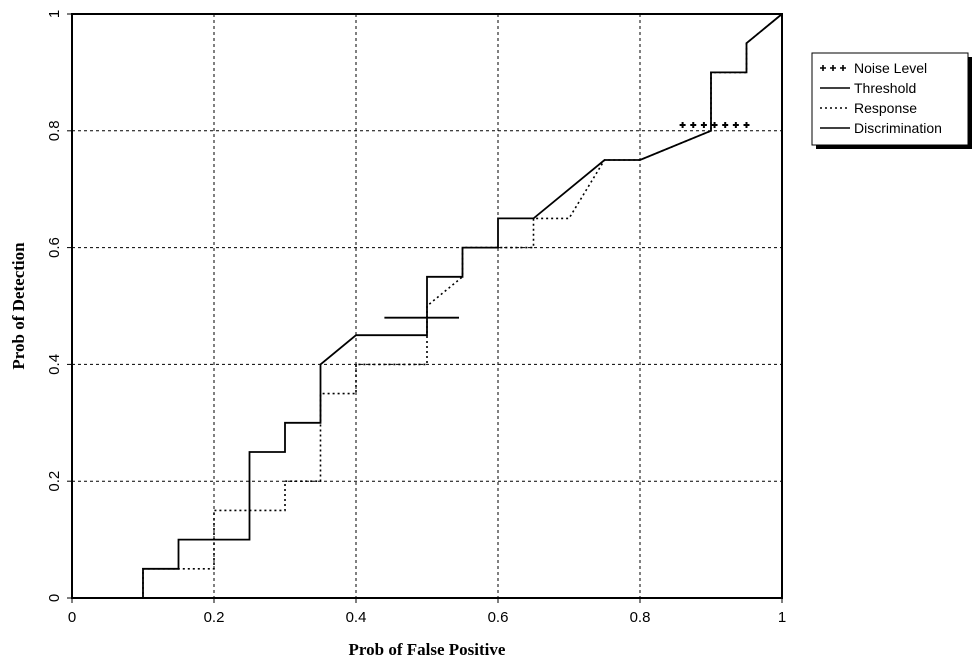  What do you see at coordinates (356, 617) in the screenshot?
I see `x-tick-label: 0.4` at bounding box center [356, 617].